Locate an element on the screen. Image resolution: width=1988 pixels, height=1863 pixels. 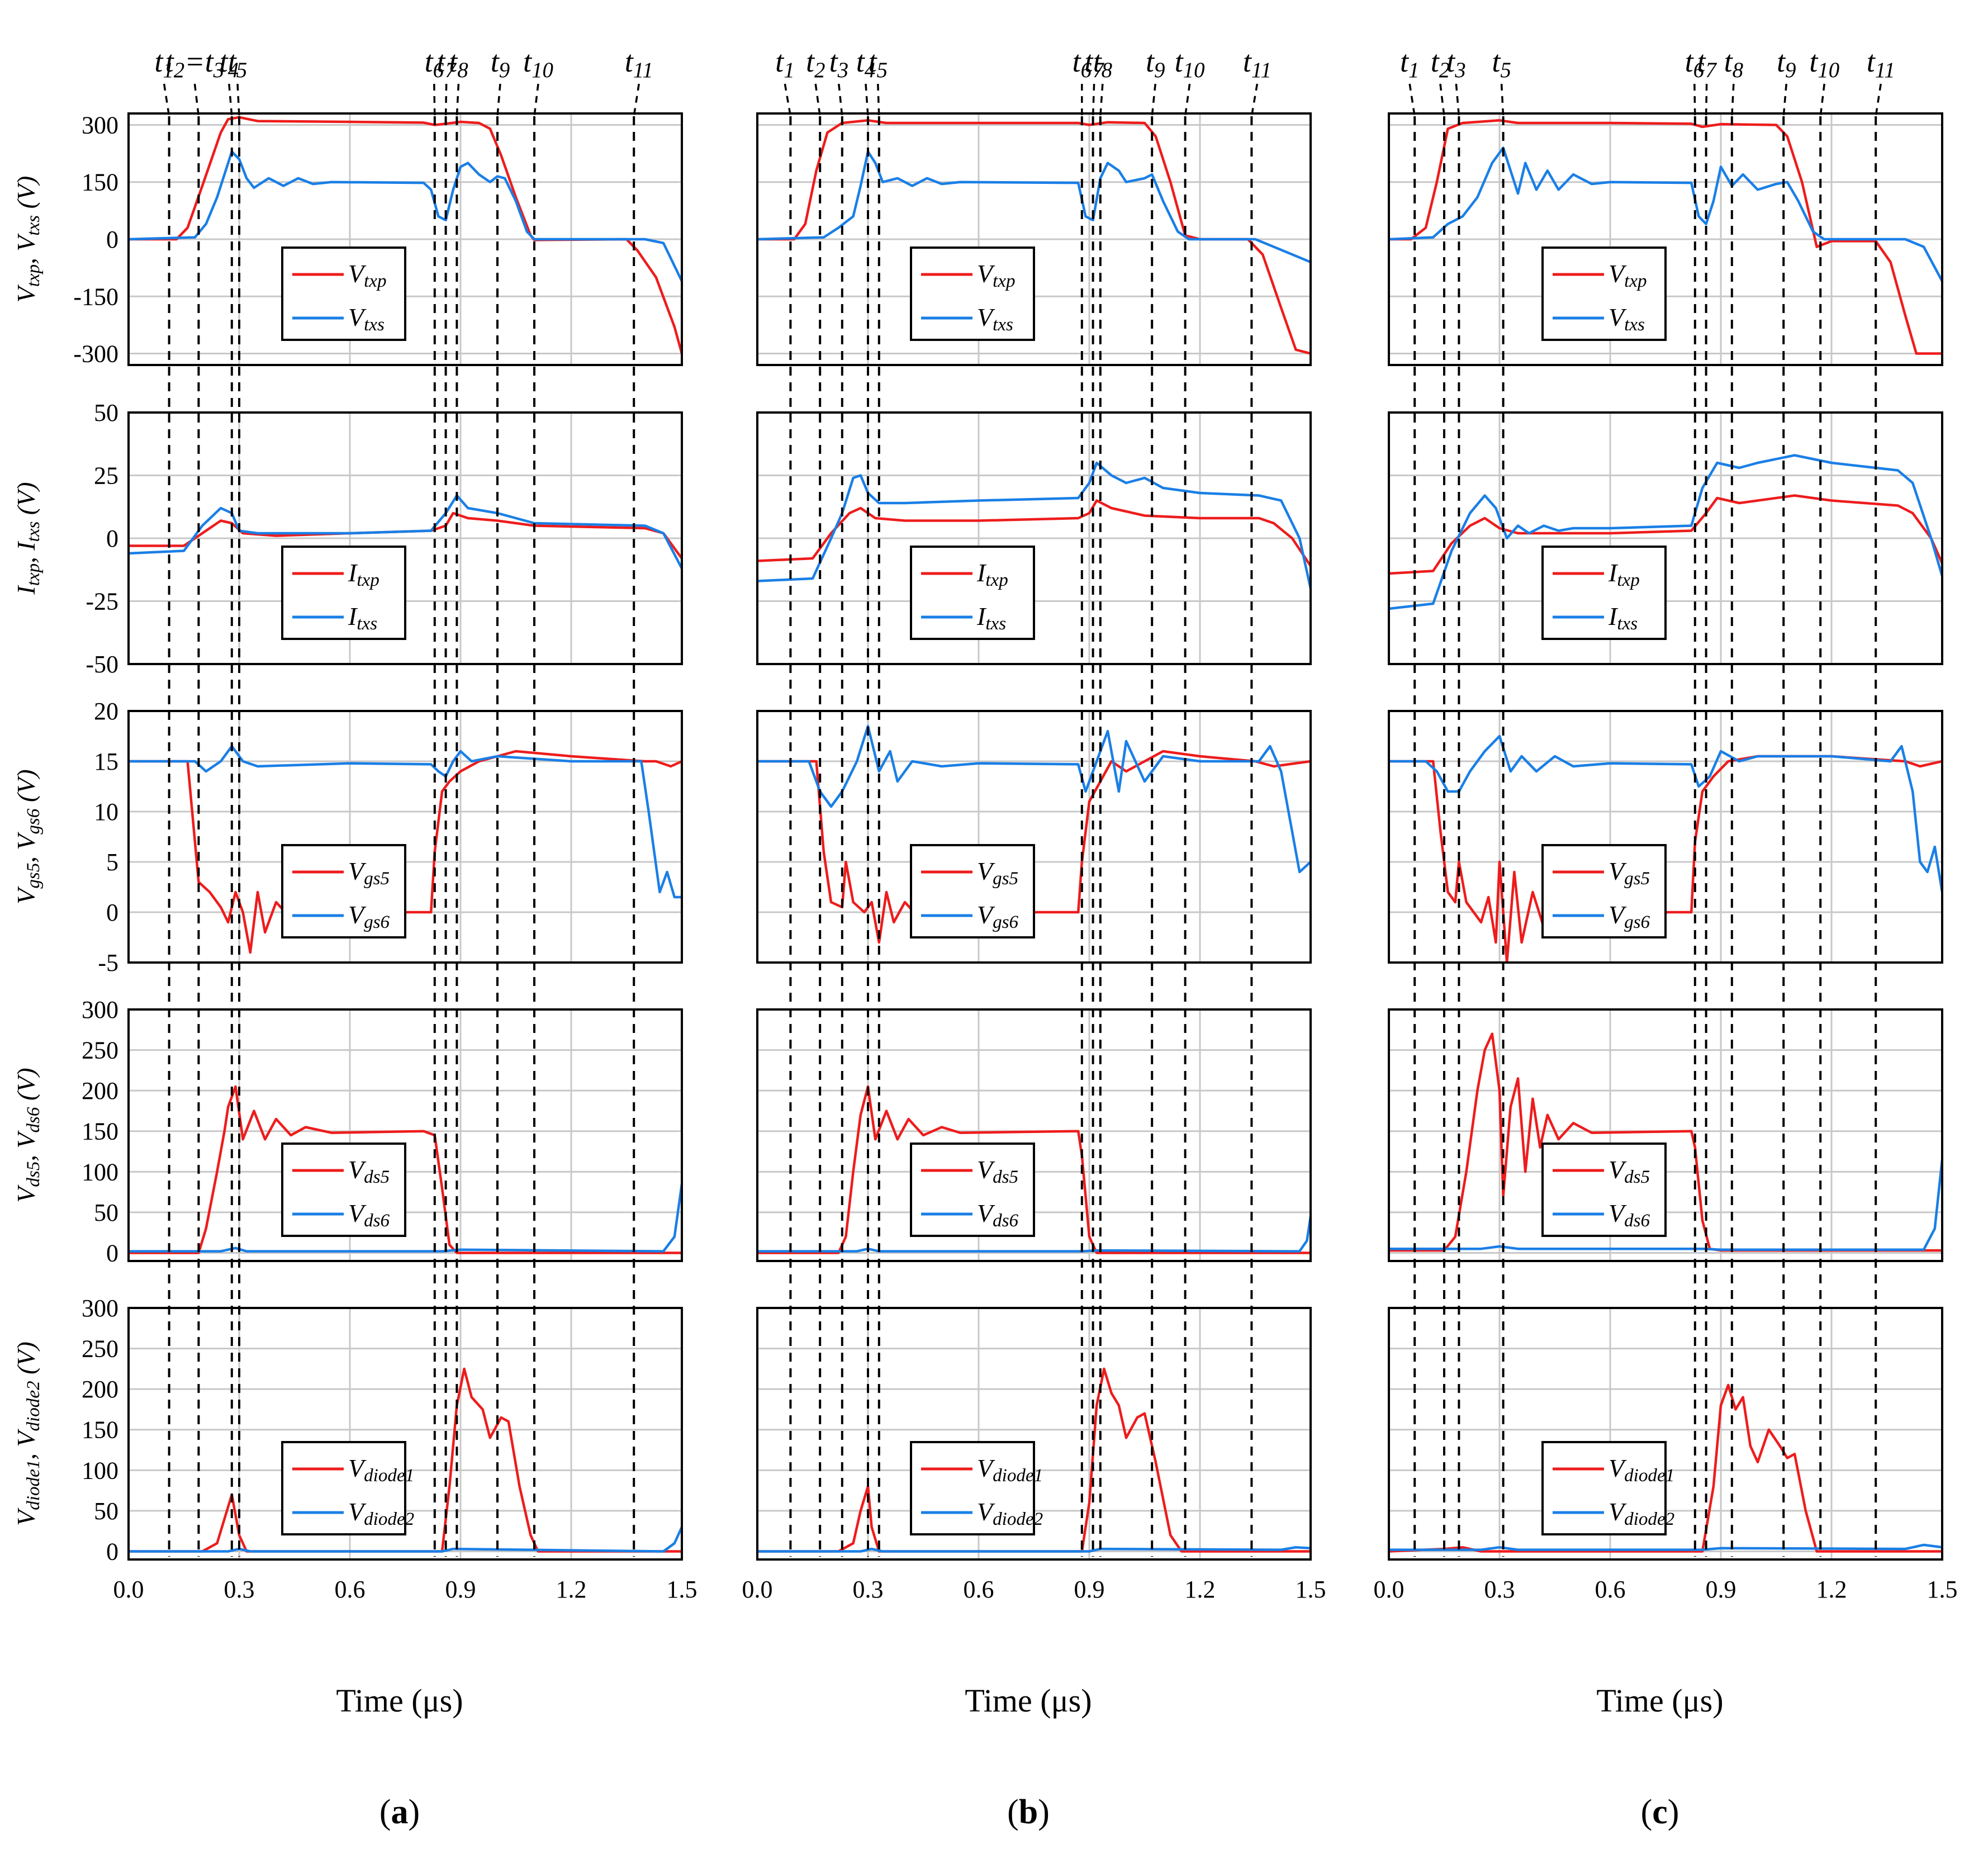
legend-label-part: txs is located at coordinates (995, 623).